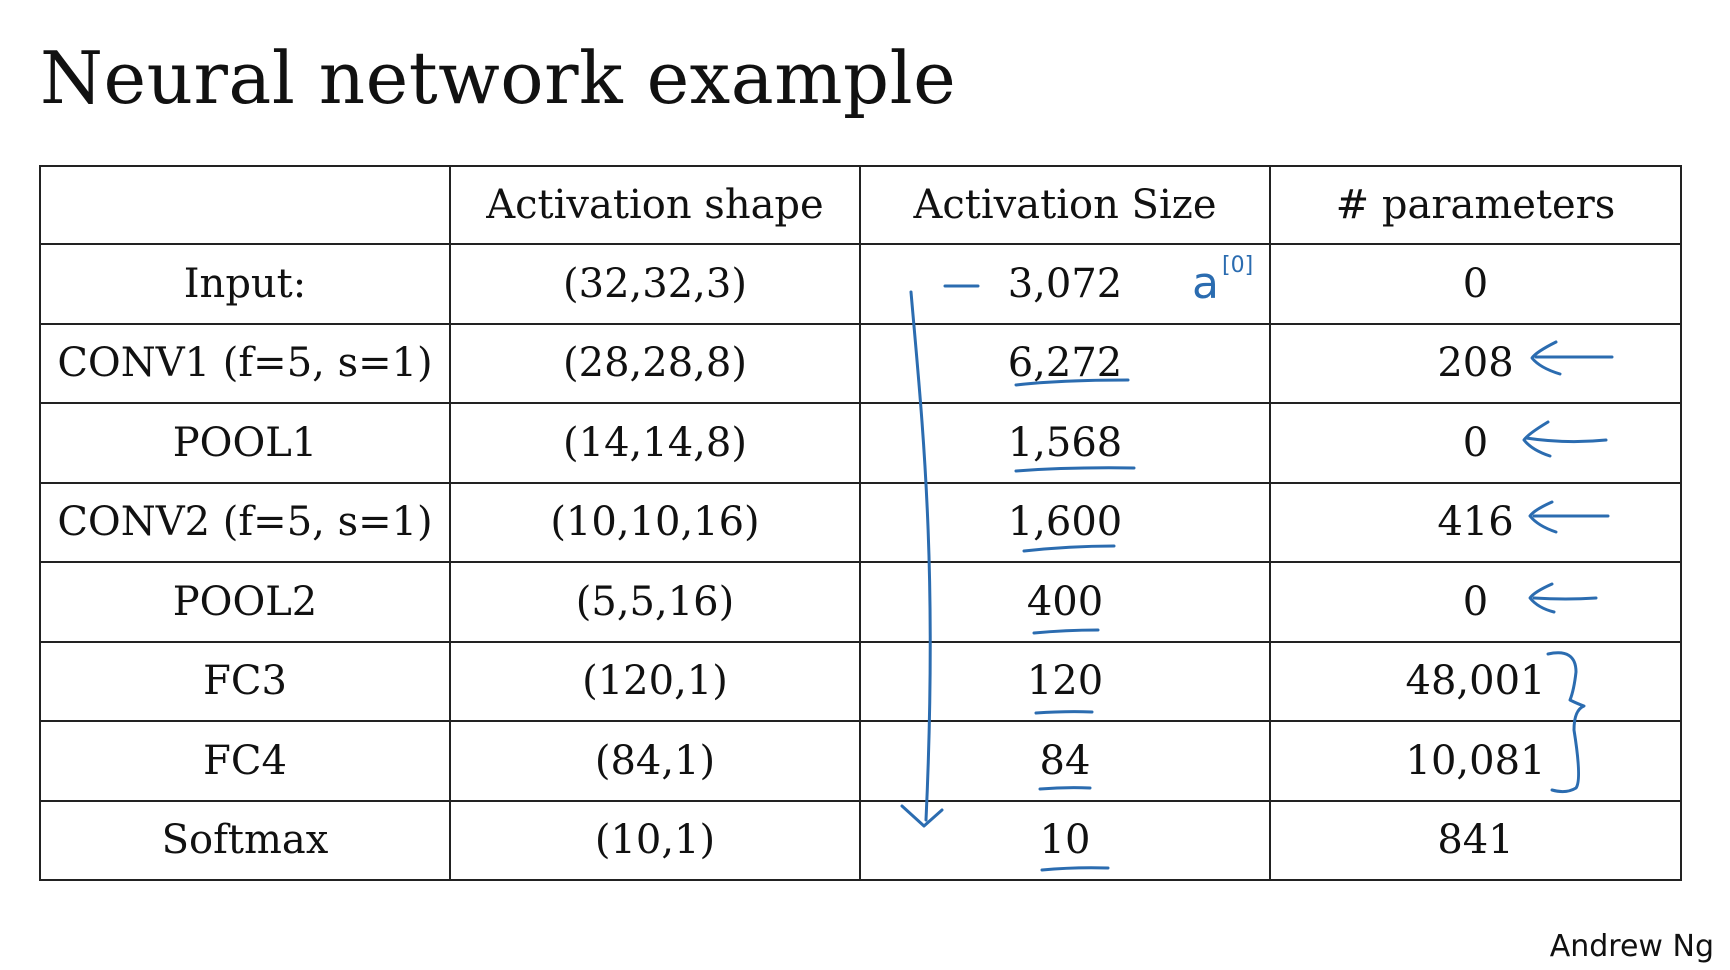 This screenshot has height=970, width=1730. Describe the element at coordinates (655, 284) in the screenshot. I see `activation-shape: (32,32,3)` at that location.